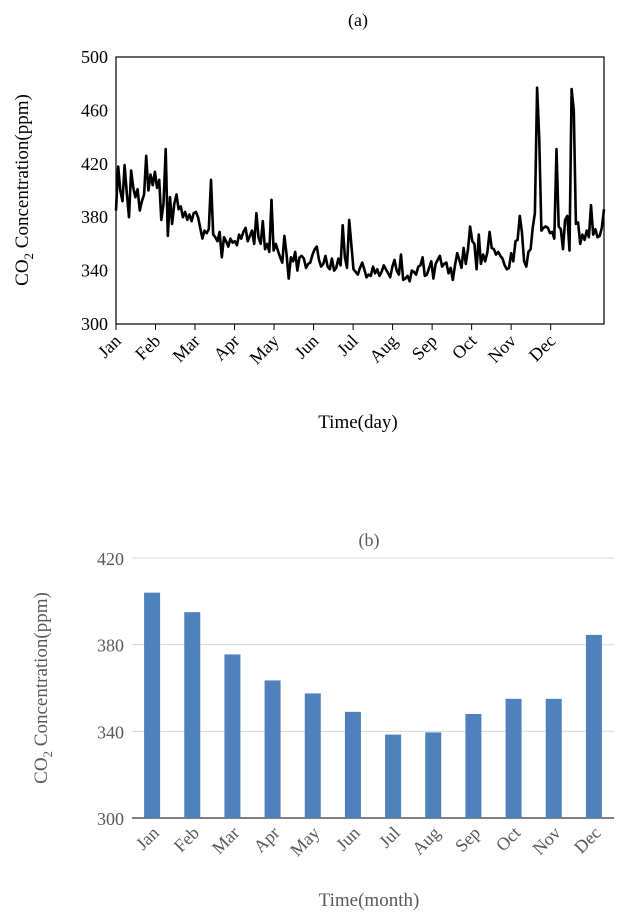  What do you see at coordinates (94, 190) in the screenshot?
I see `y-tick-labels: 300 340 380 420 460 500` at bounding box center [94, 190].